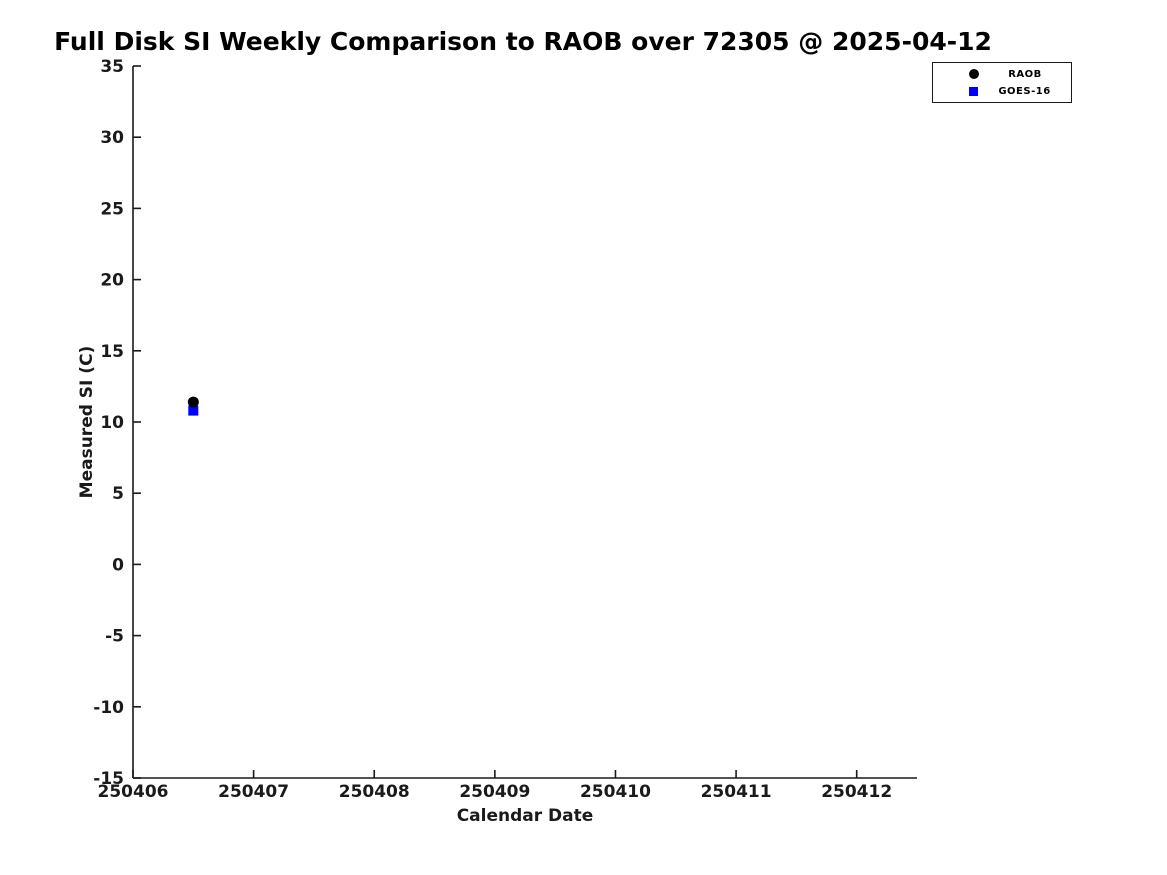 The height and width of the screenshot is (875, 1167). Describe the element at coordinates (112, 281) in the screenshot. I see `y-tick-label: 20` at that location.